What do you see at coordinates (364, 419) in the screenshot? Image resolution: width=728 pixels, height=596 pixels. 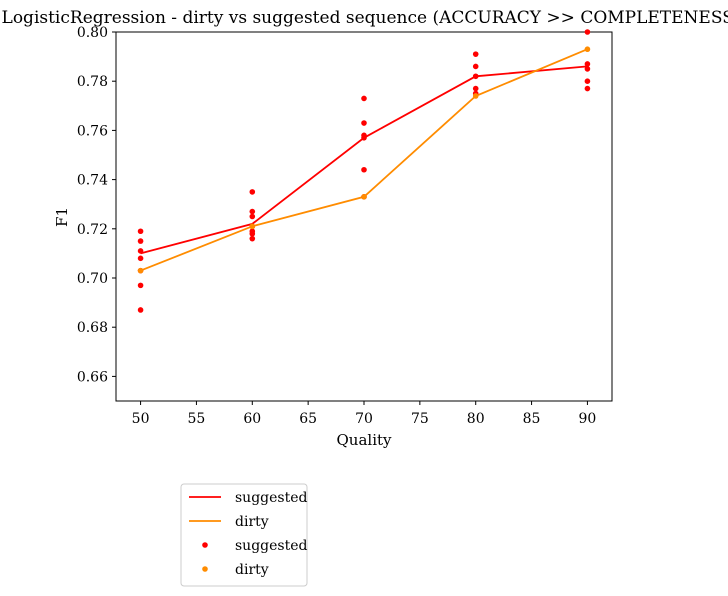 I see `x-tick-label: 70` at bounding box center [364, 419].